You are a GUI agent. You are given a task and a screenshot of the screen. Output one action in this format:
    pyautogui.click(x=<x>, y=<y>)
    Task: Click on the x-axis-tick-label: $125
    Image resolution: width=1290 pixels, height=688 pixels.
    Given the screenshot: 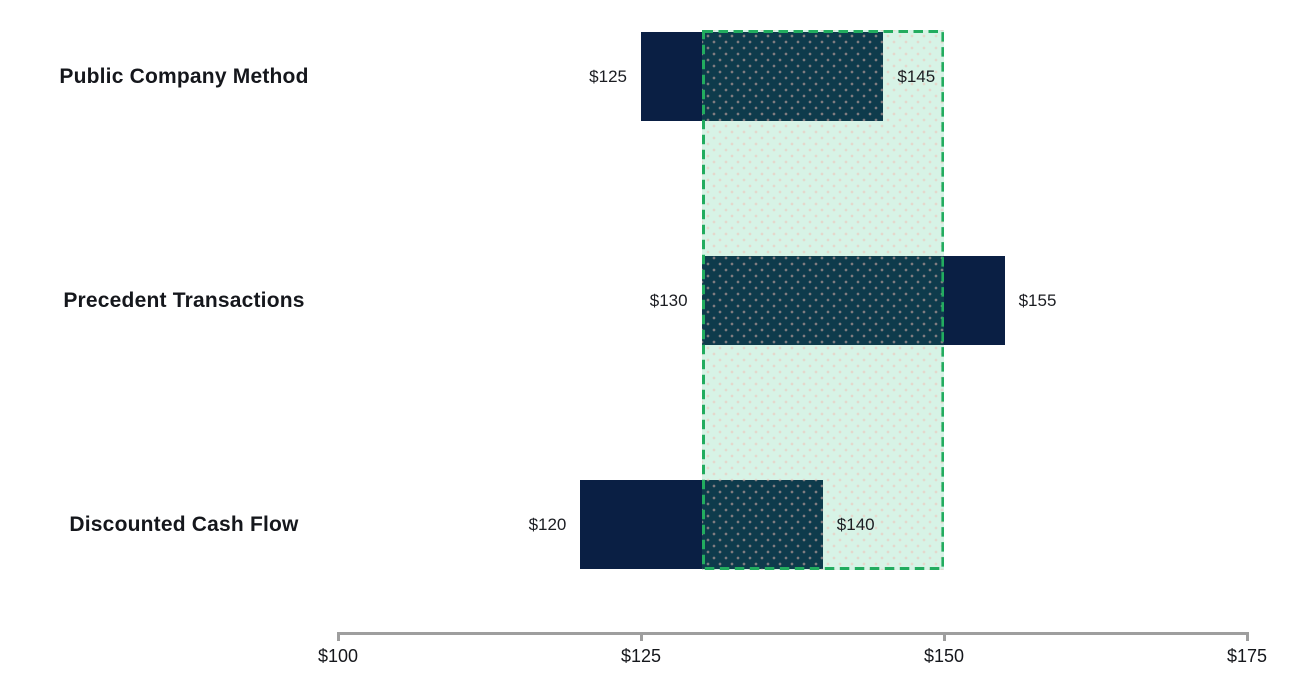 What is the action you would take?
    pyautogui.click(x=641, y=656)
    